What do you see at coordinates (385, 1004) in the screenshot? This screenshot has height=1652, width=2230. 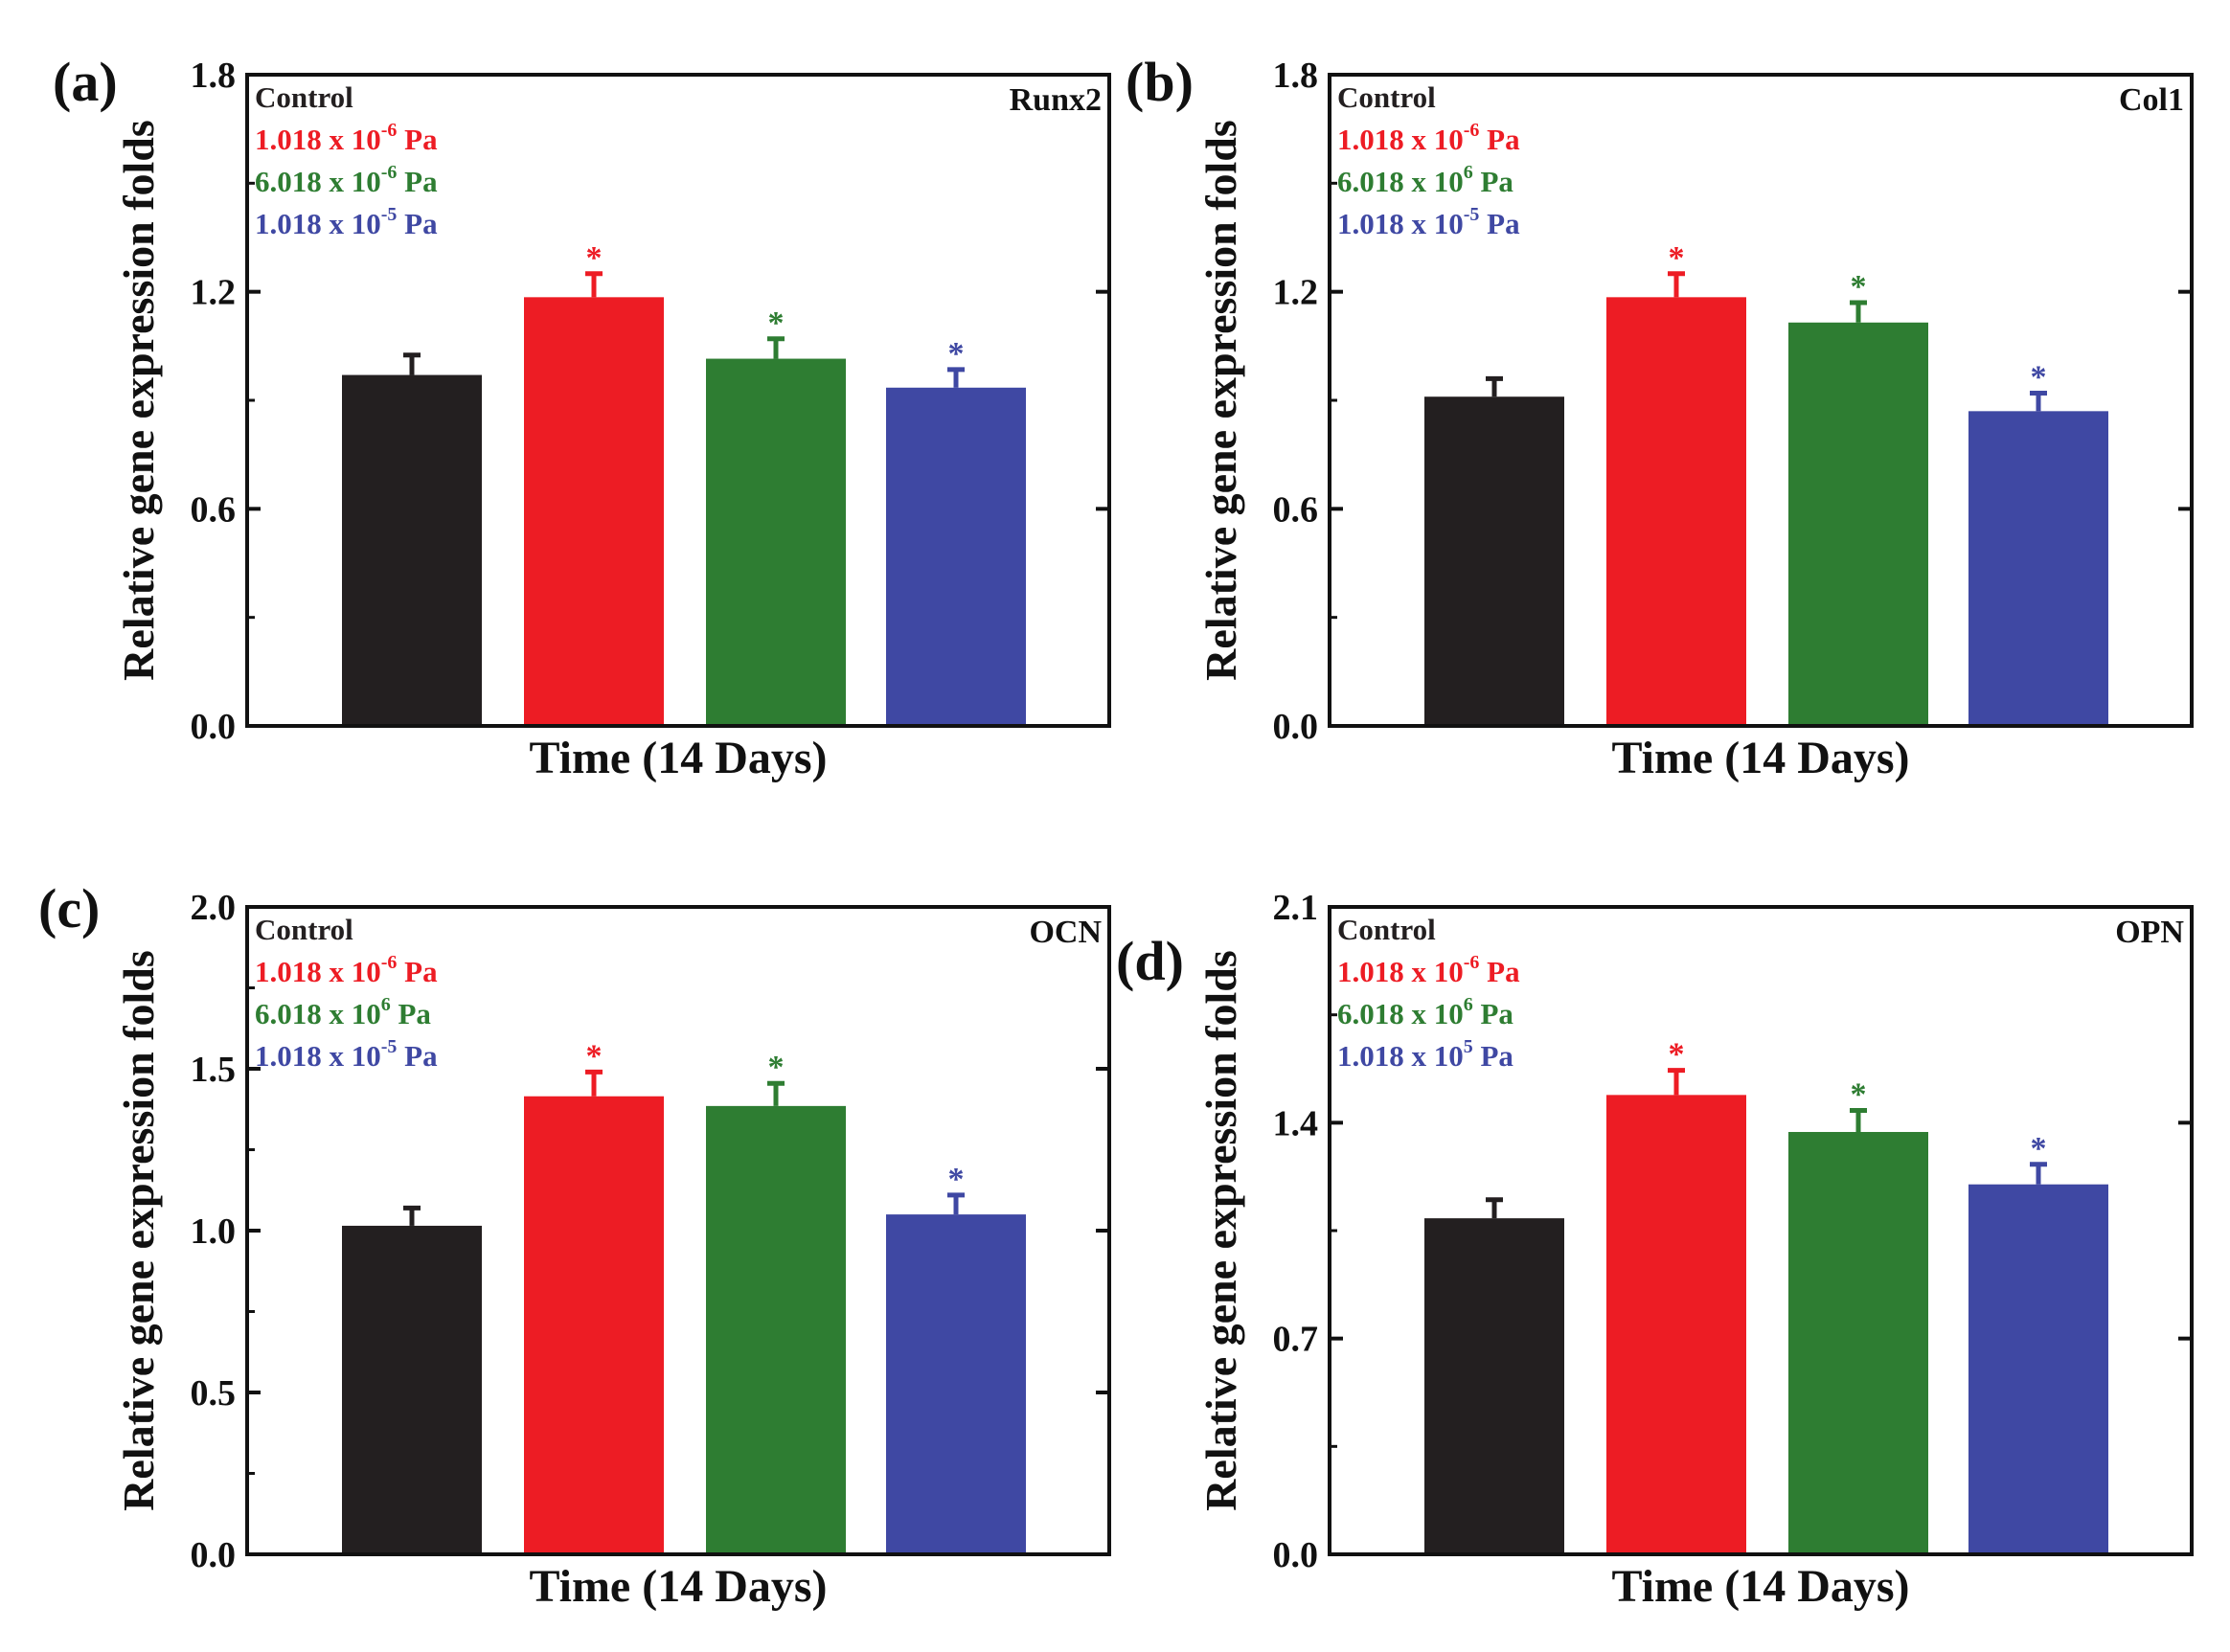 I see `legend-exponent: 6` at bounding box center [385, 1004].